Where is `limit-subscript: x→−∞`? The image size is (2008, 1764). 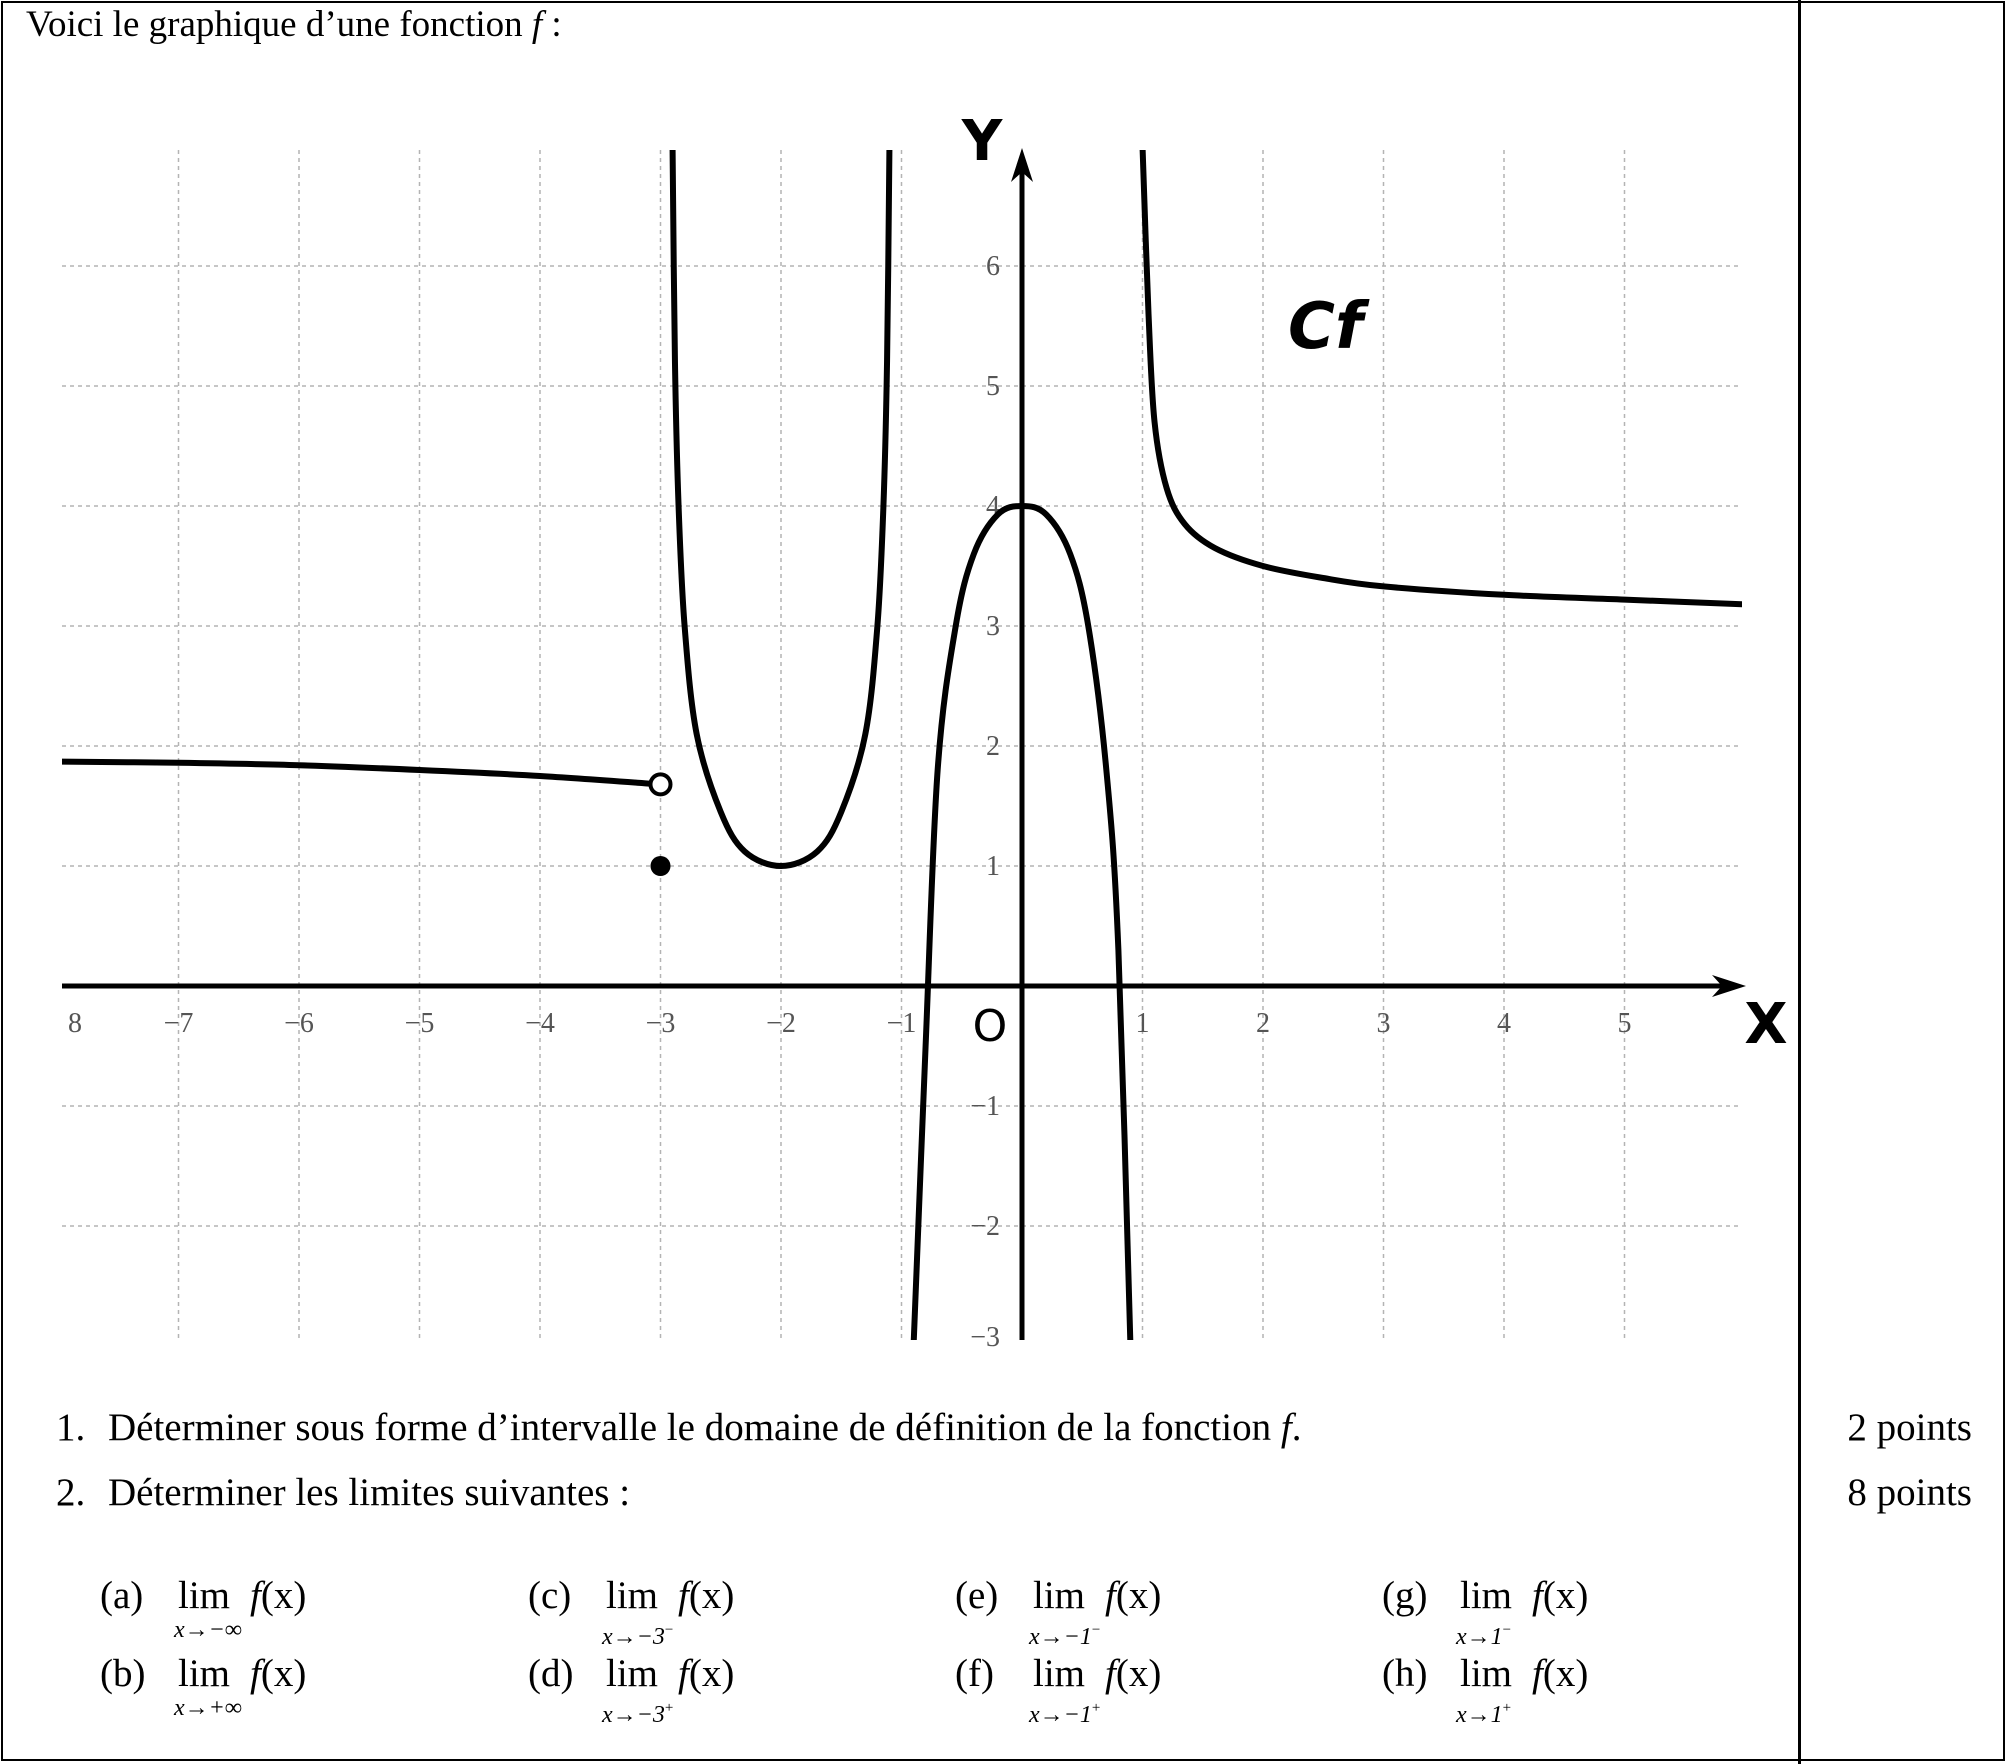
limit-subscript: x→−∞ is located at coordinates (208, 1630).